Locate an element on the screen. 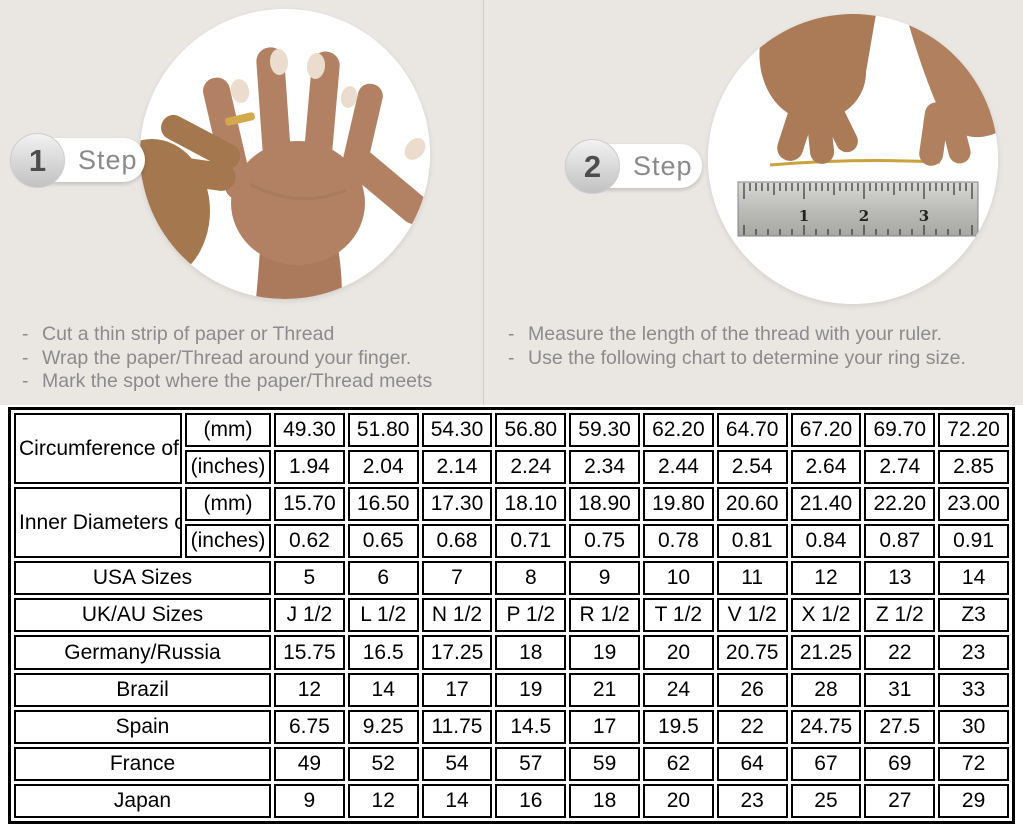 The width and height of the screenshot is (1023, 826). size-cell: 69.70 is located at coordinates (900, 430).